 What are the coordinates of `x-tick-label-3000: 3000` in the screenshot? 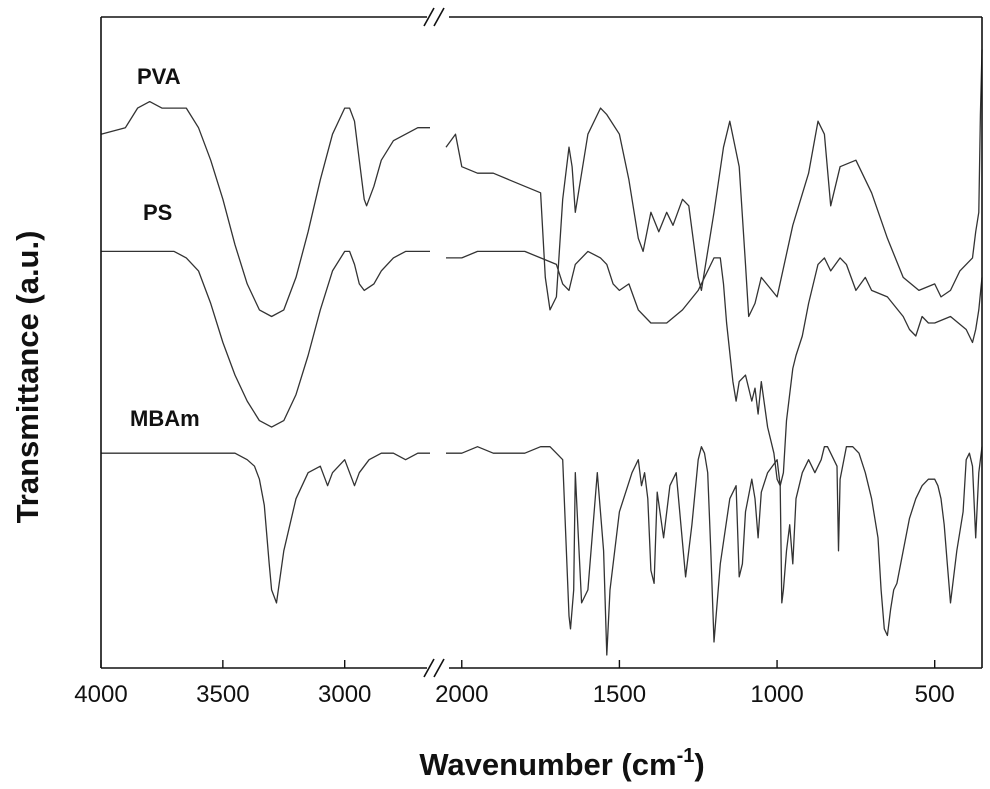 It's located at (344, 694).